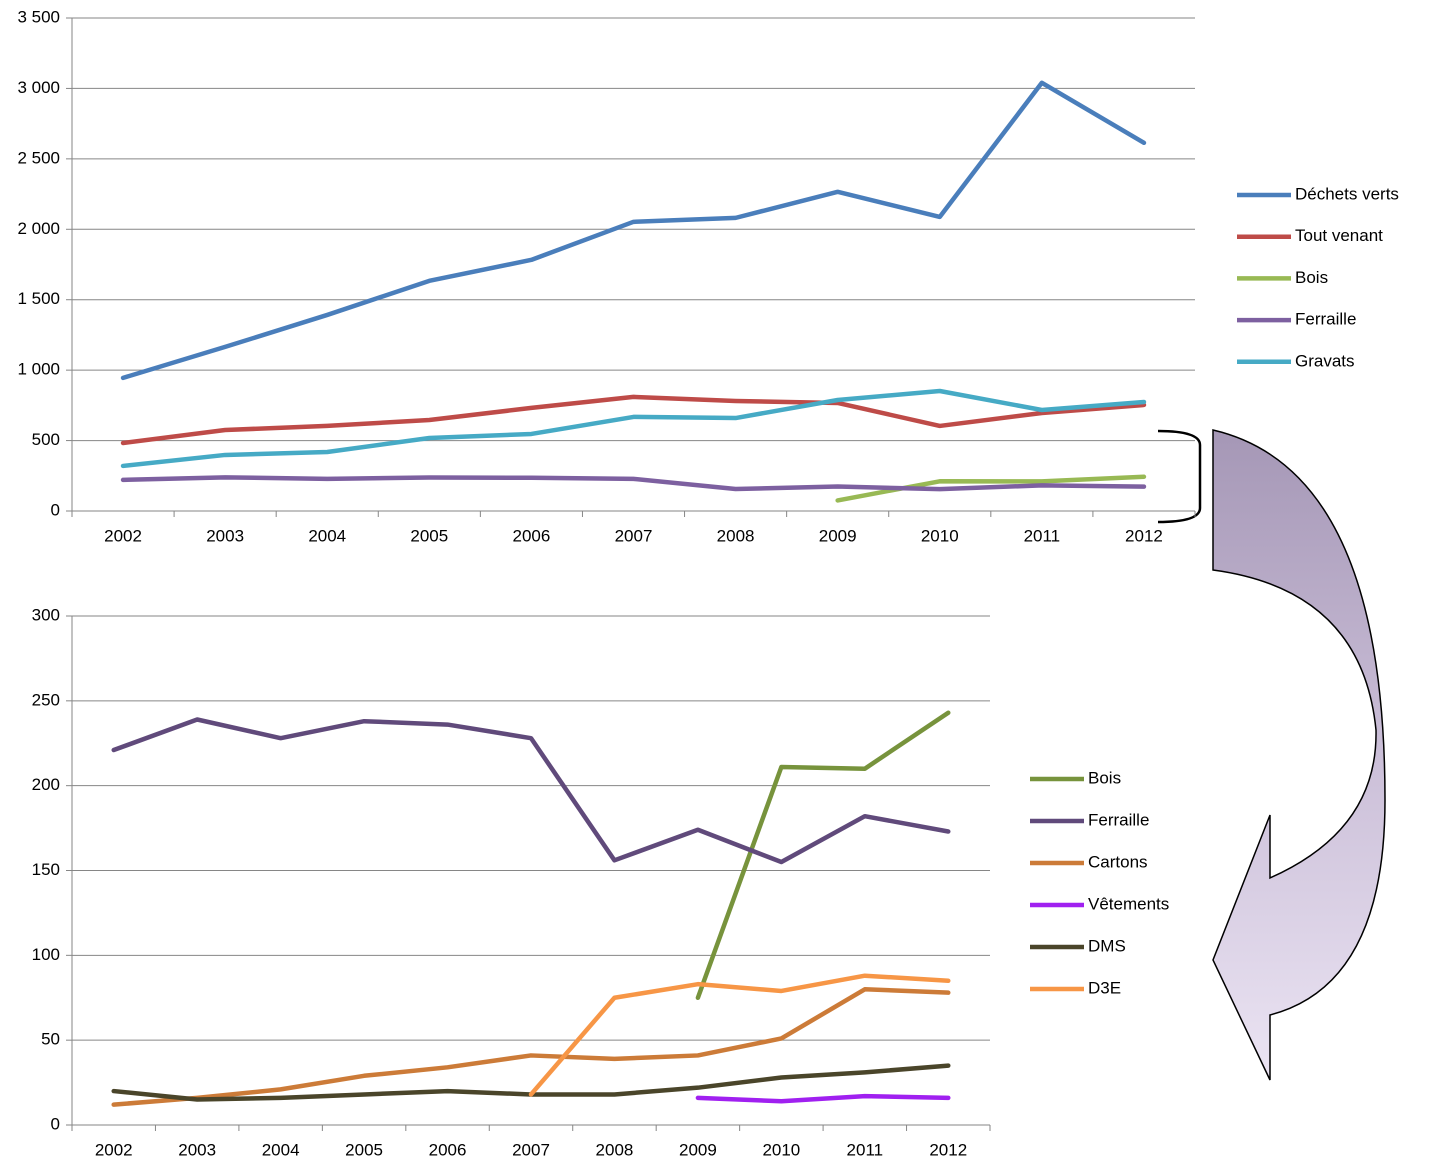 This screenshot has width=1433, height=1170. What do you see at coordinates (46, 699) in the screenshot?
I see `y-tick-label: 250` at bounding box center [46, 699].